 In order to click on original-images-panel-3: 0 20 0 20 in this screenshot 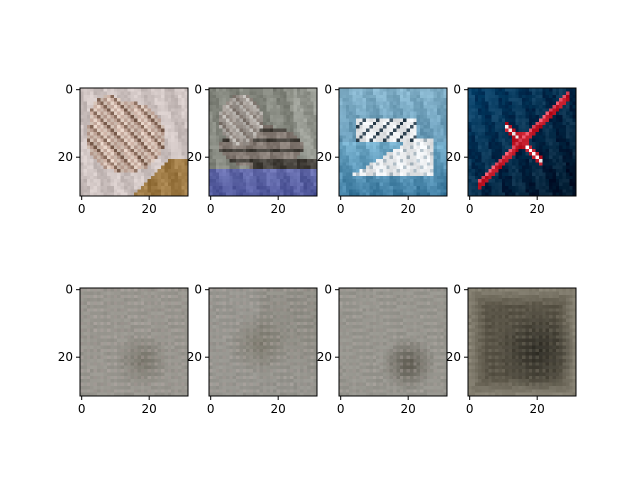, I will do `click(382, 149)`.